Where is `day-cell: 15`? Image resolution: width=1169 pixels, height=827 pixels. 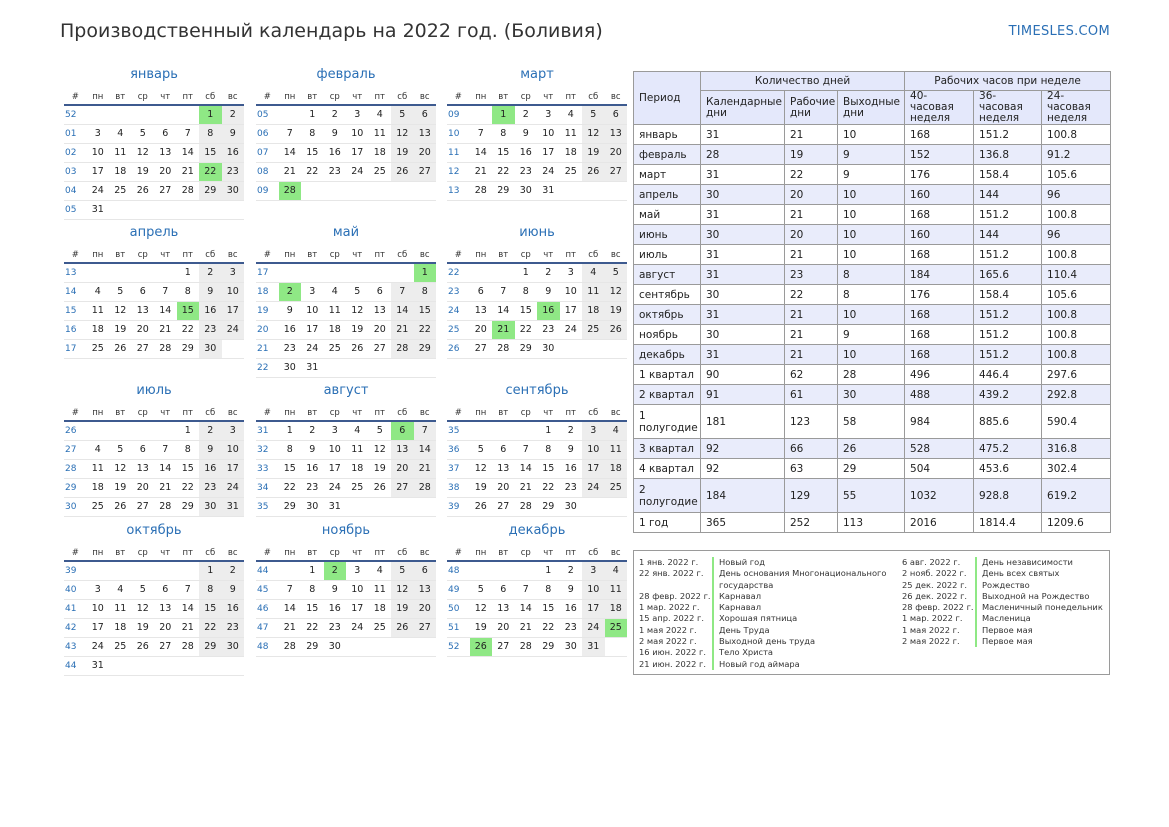 day-cell: 15 is located at coordinates (424, 311).